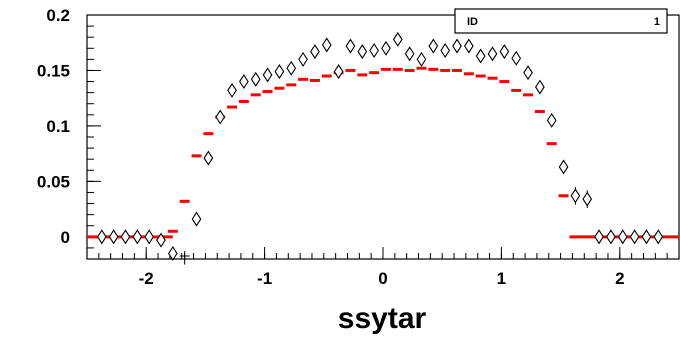 The image size is (680, 337). What do you see at coordinates (619, 278) in the screenshot?
I see `x-tick-label: 2` at bounding box center [619, 278].